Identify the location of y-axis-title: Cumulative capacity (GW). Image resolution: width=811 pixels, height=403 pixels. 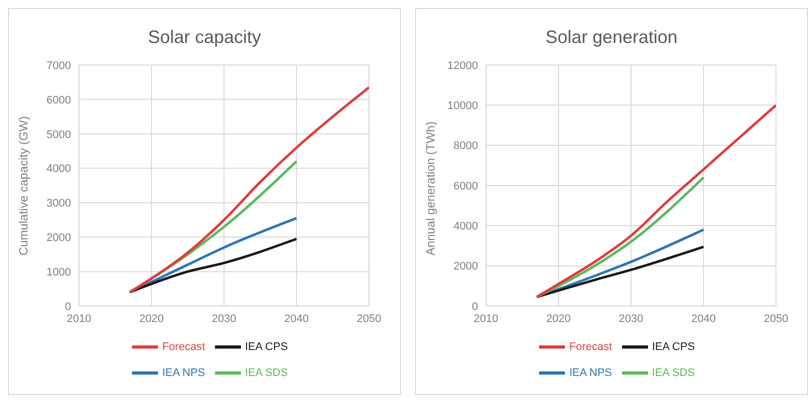
(23, 186).